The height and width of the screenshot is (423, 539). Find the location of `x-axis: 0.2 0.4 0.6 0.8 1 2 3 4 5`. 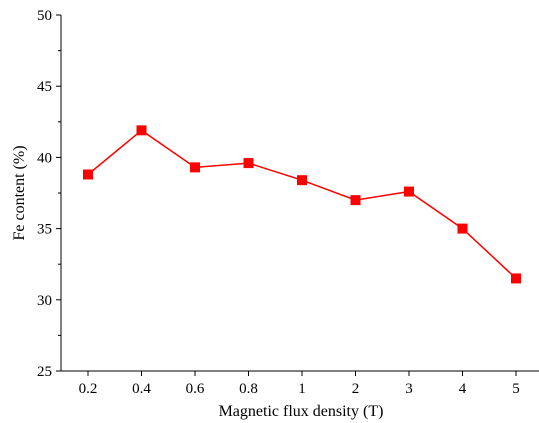

x-axis: 0.2 0.4 0.6 0.8 1 2 3 4 5 is located at coordinates (300, 384).